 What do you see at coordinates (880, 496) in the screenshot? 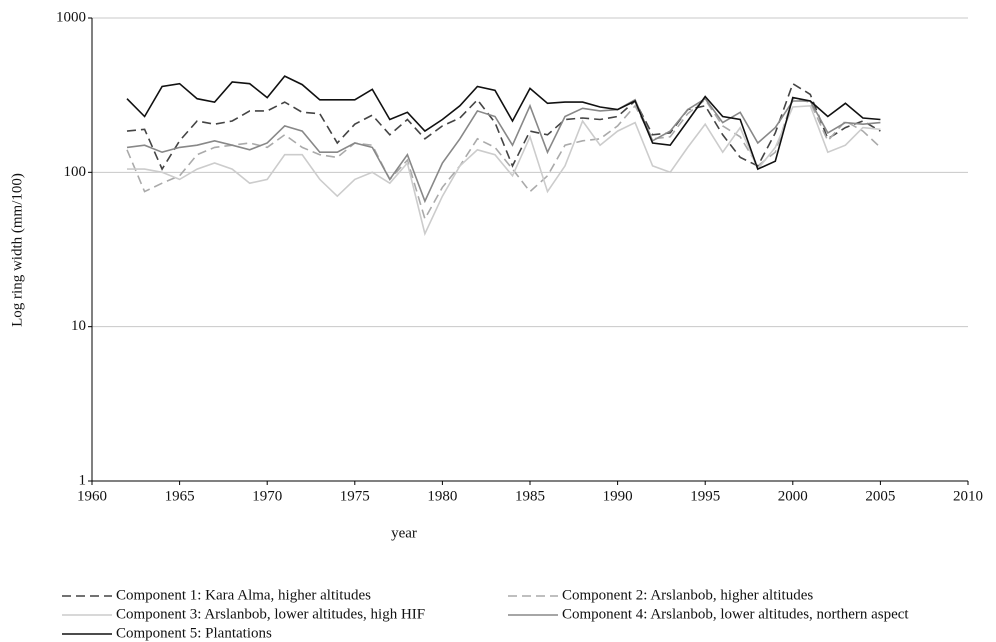
I see `x-tick-label: 2005` at bounding box center [880, 496].